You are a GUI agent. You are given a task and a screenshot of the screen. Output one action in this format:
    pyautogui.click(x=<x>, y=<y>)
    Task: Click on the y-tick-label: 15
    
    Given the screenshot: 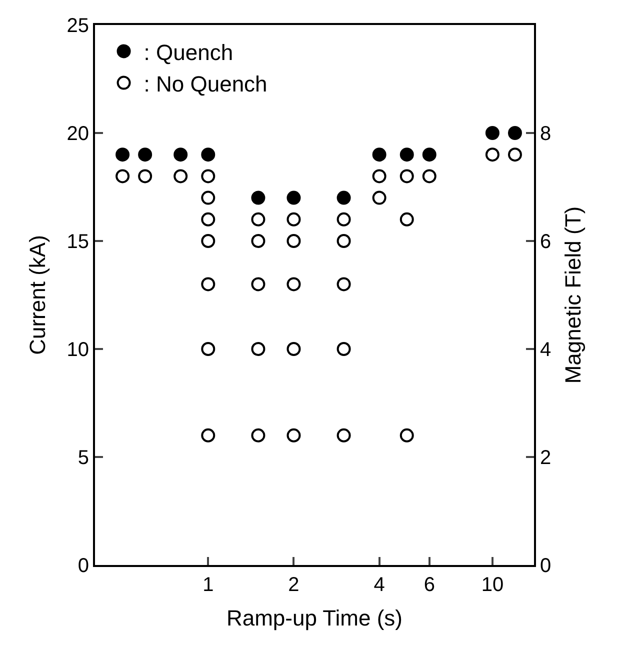 What is the action you would take?
    pyautogui.click(x=77, y=242)
    